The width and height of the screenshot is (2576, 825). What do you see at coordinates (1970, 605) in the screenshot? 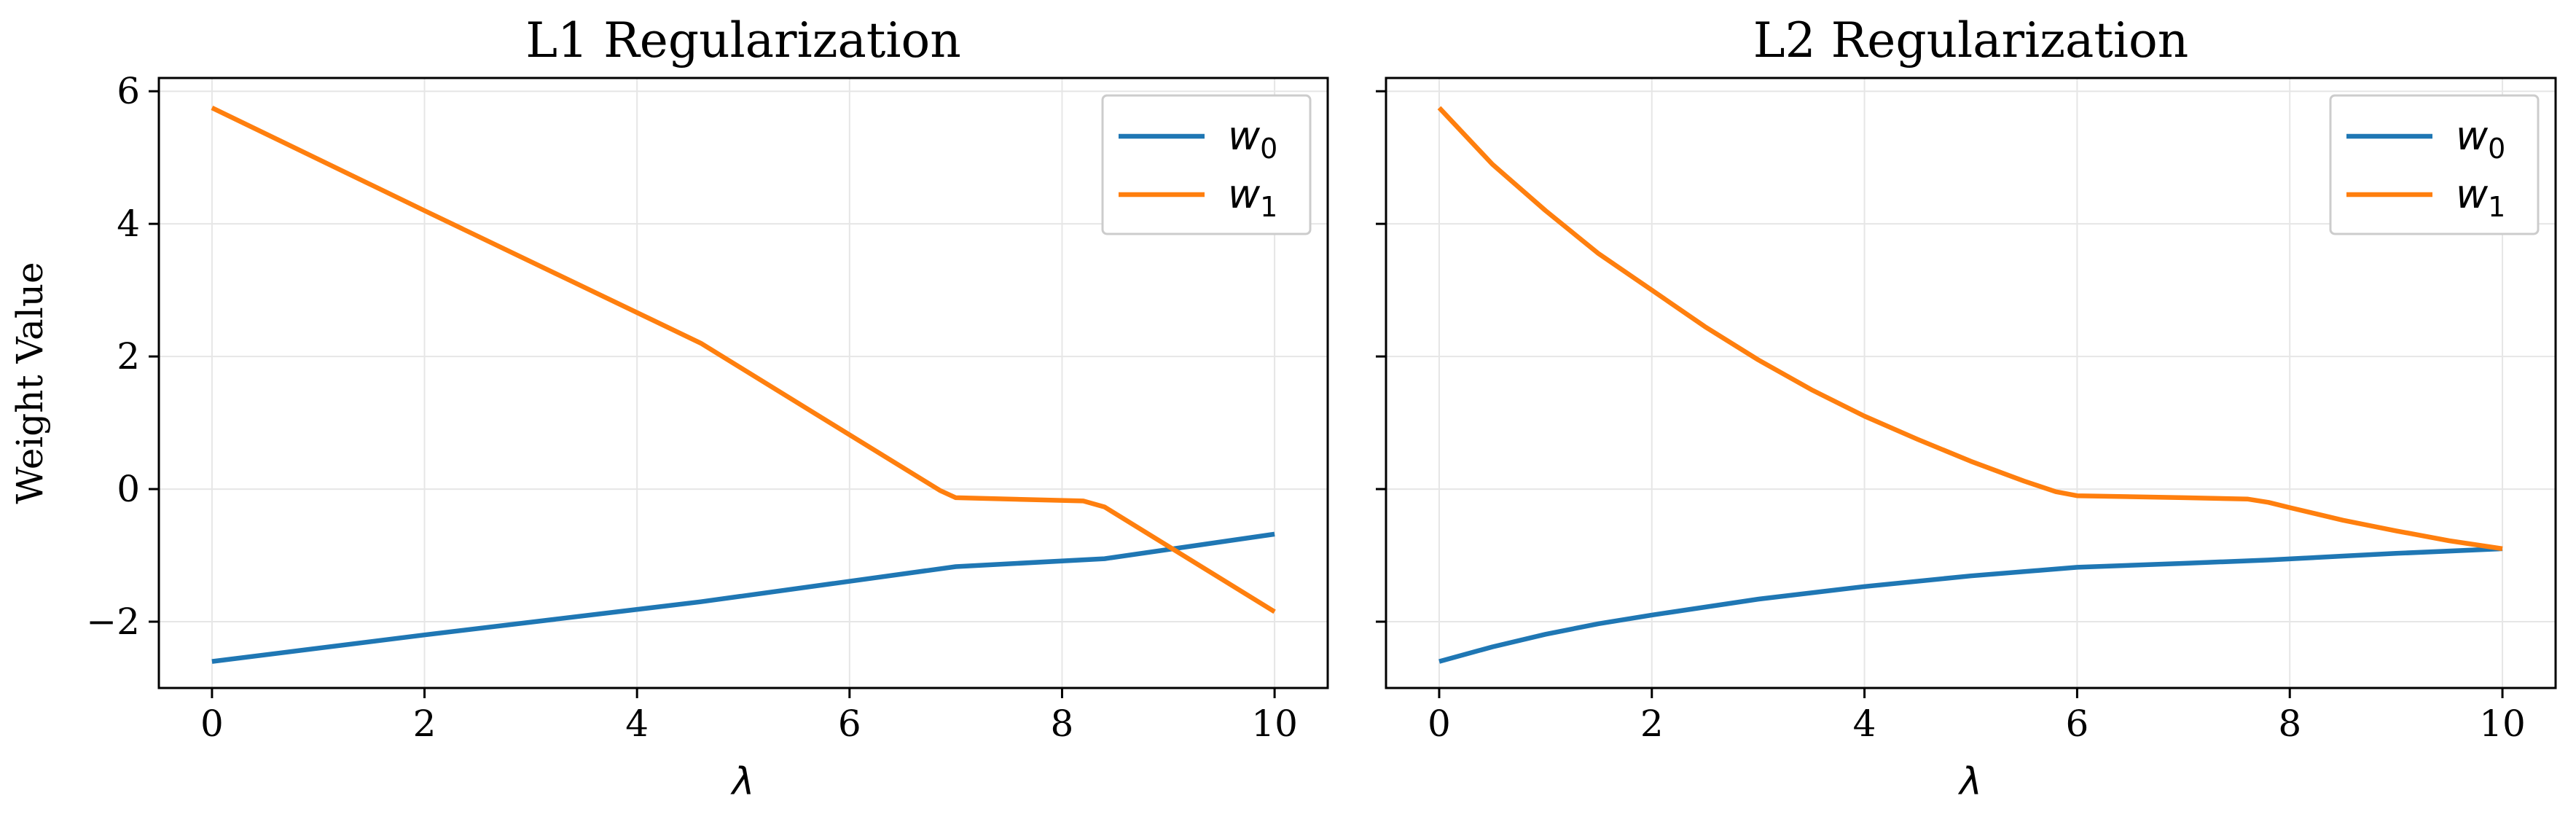
I see `l2-series-w0-line` at bounding box center [1970, 605].